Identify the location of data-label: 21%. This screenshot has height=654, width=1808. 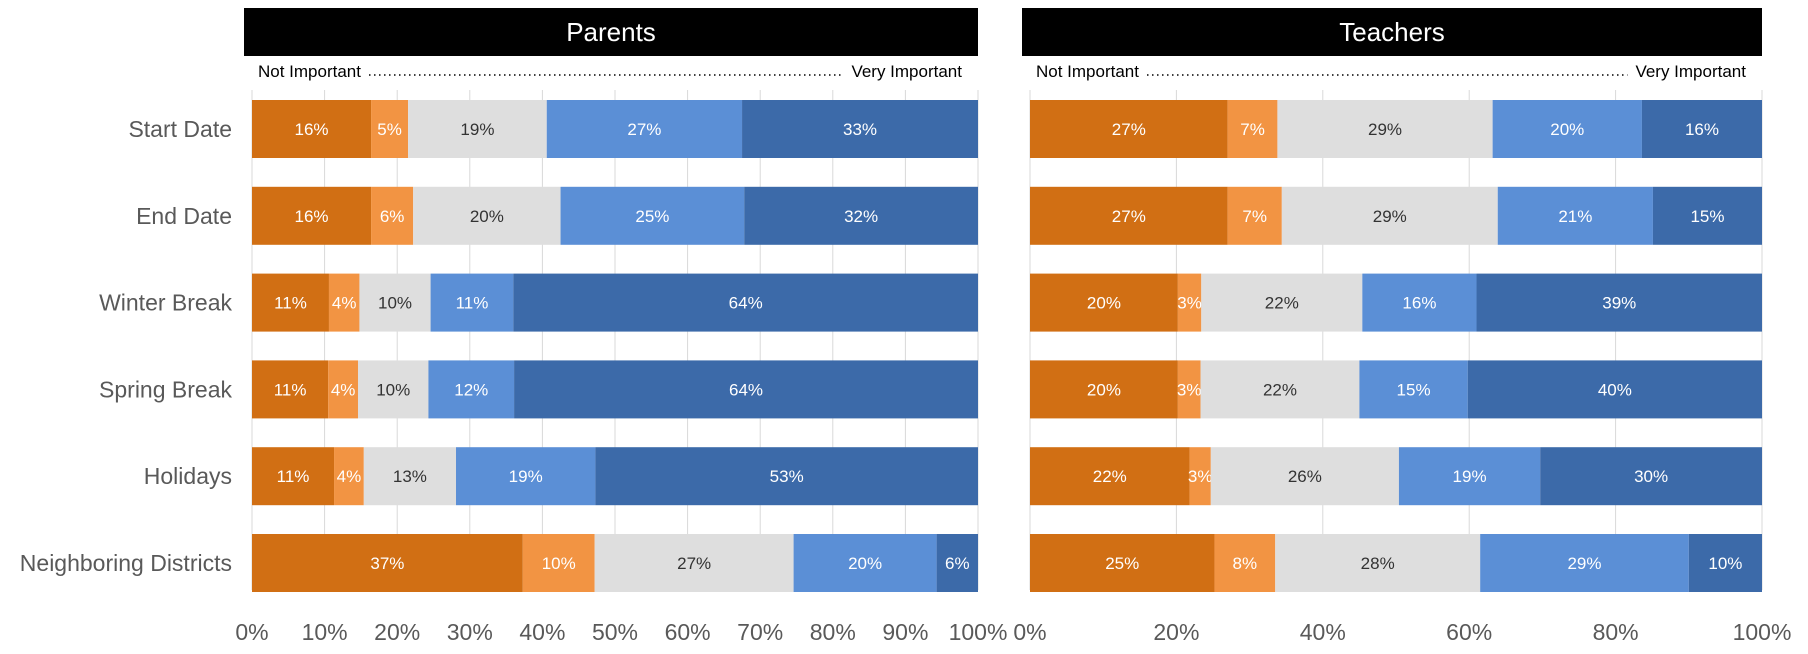
(1575, 216).